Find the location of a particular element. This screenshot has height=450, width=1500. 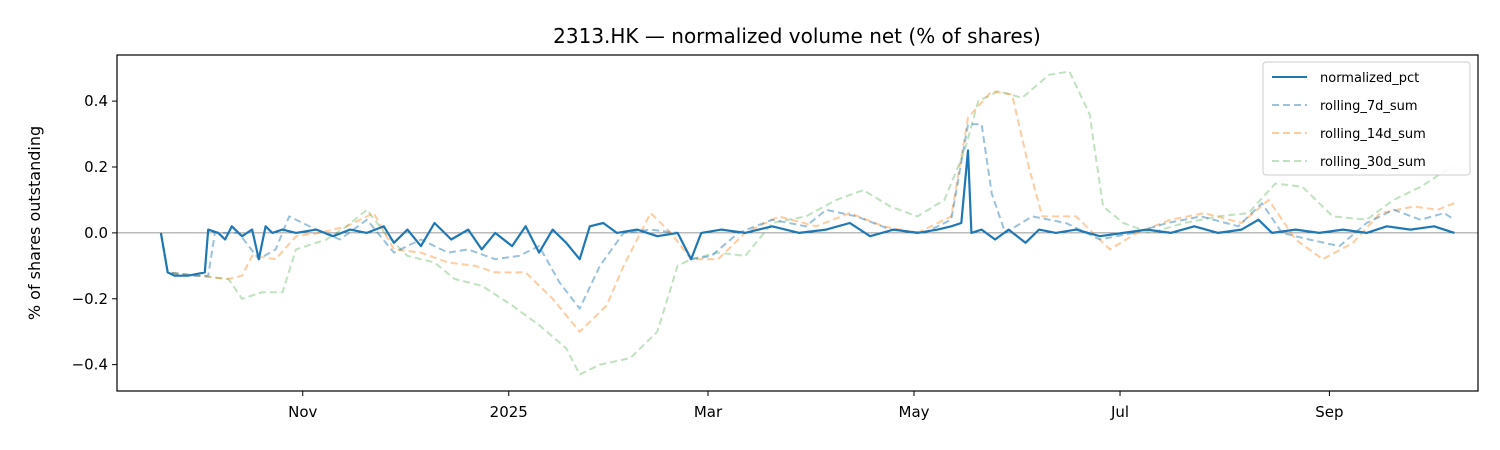

y-tick-label: −0.4 is located at coordinates (90, 365).